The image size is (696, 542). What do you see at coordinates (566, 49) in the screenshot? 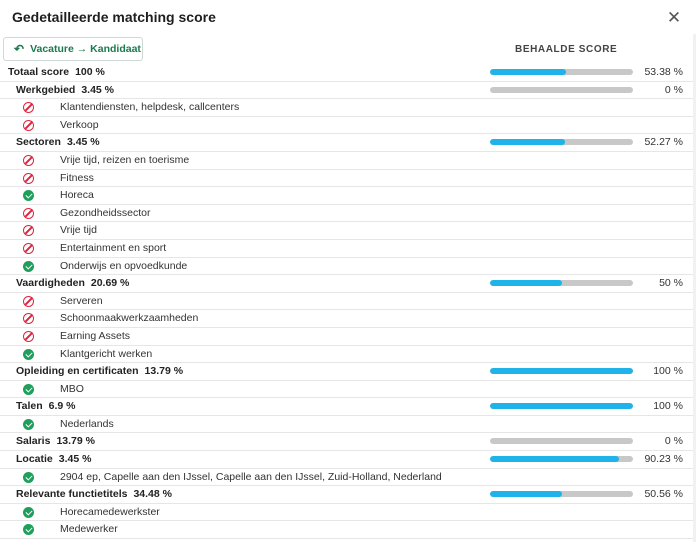
I see `column-header-score: BEHAALDE SCORE` at bounding box center [566, 49].